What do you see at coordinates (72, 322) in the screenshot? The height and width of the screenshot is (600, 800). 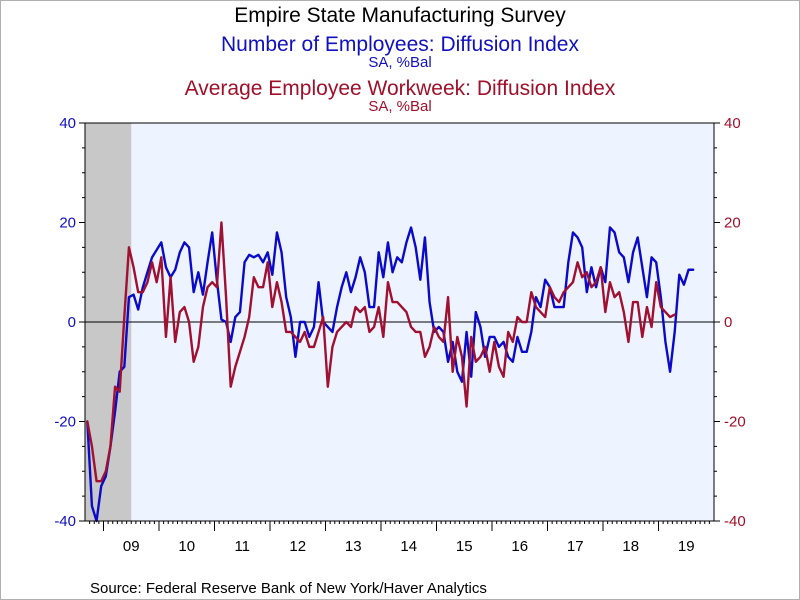 I see `y-tick-left-label: 0` at bounding box center [72, 322].